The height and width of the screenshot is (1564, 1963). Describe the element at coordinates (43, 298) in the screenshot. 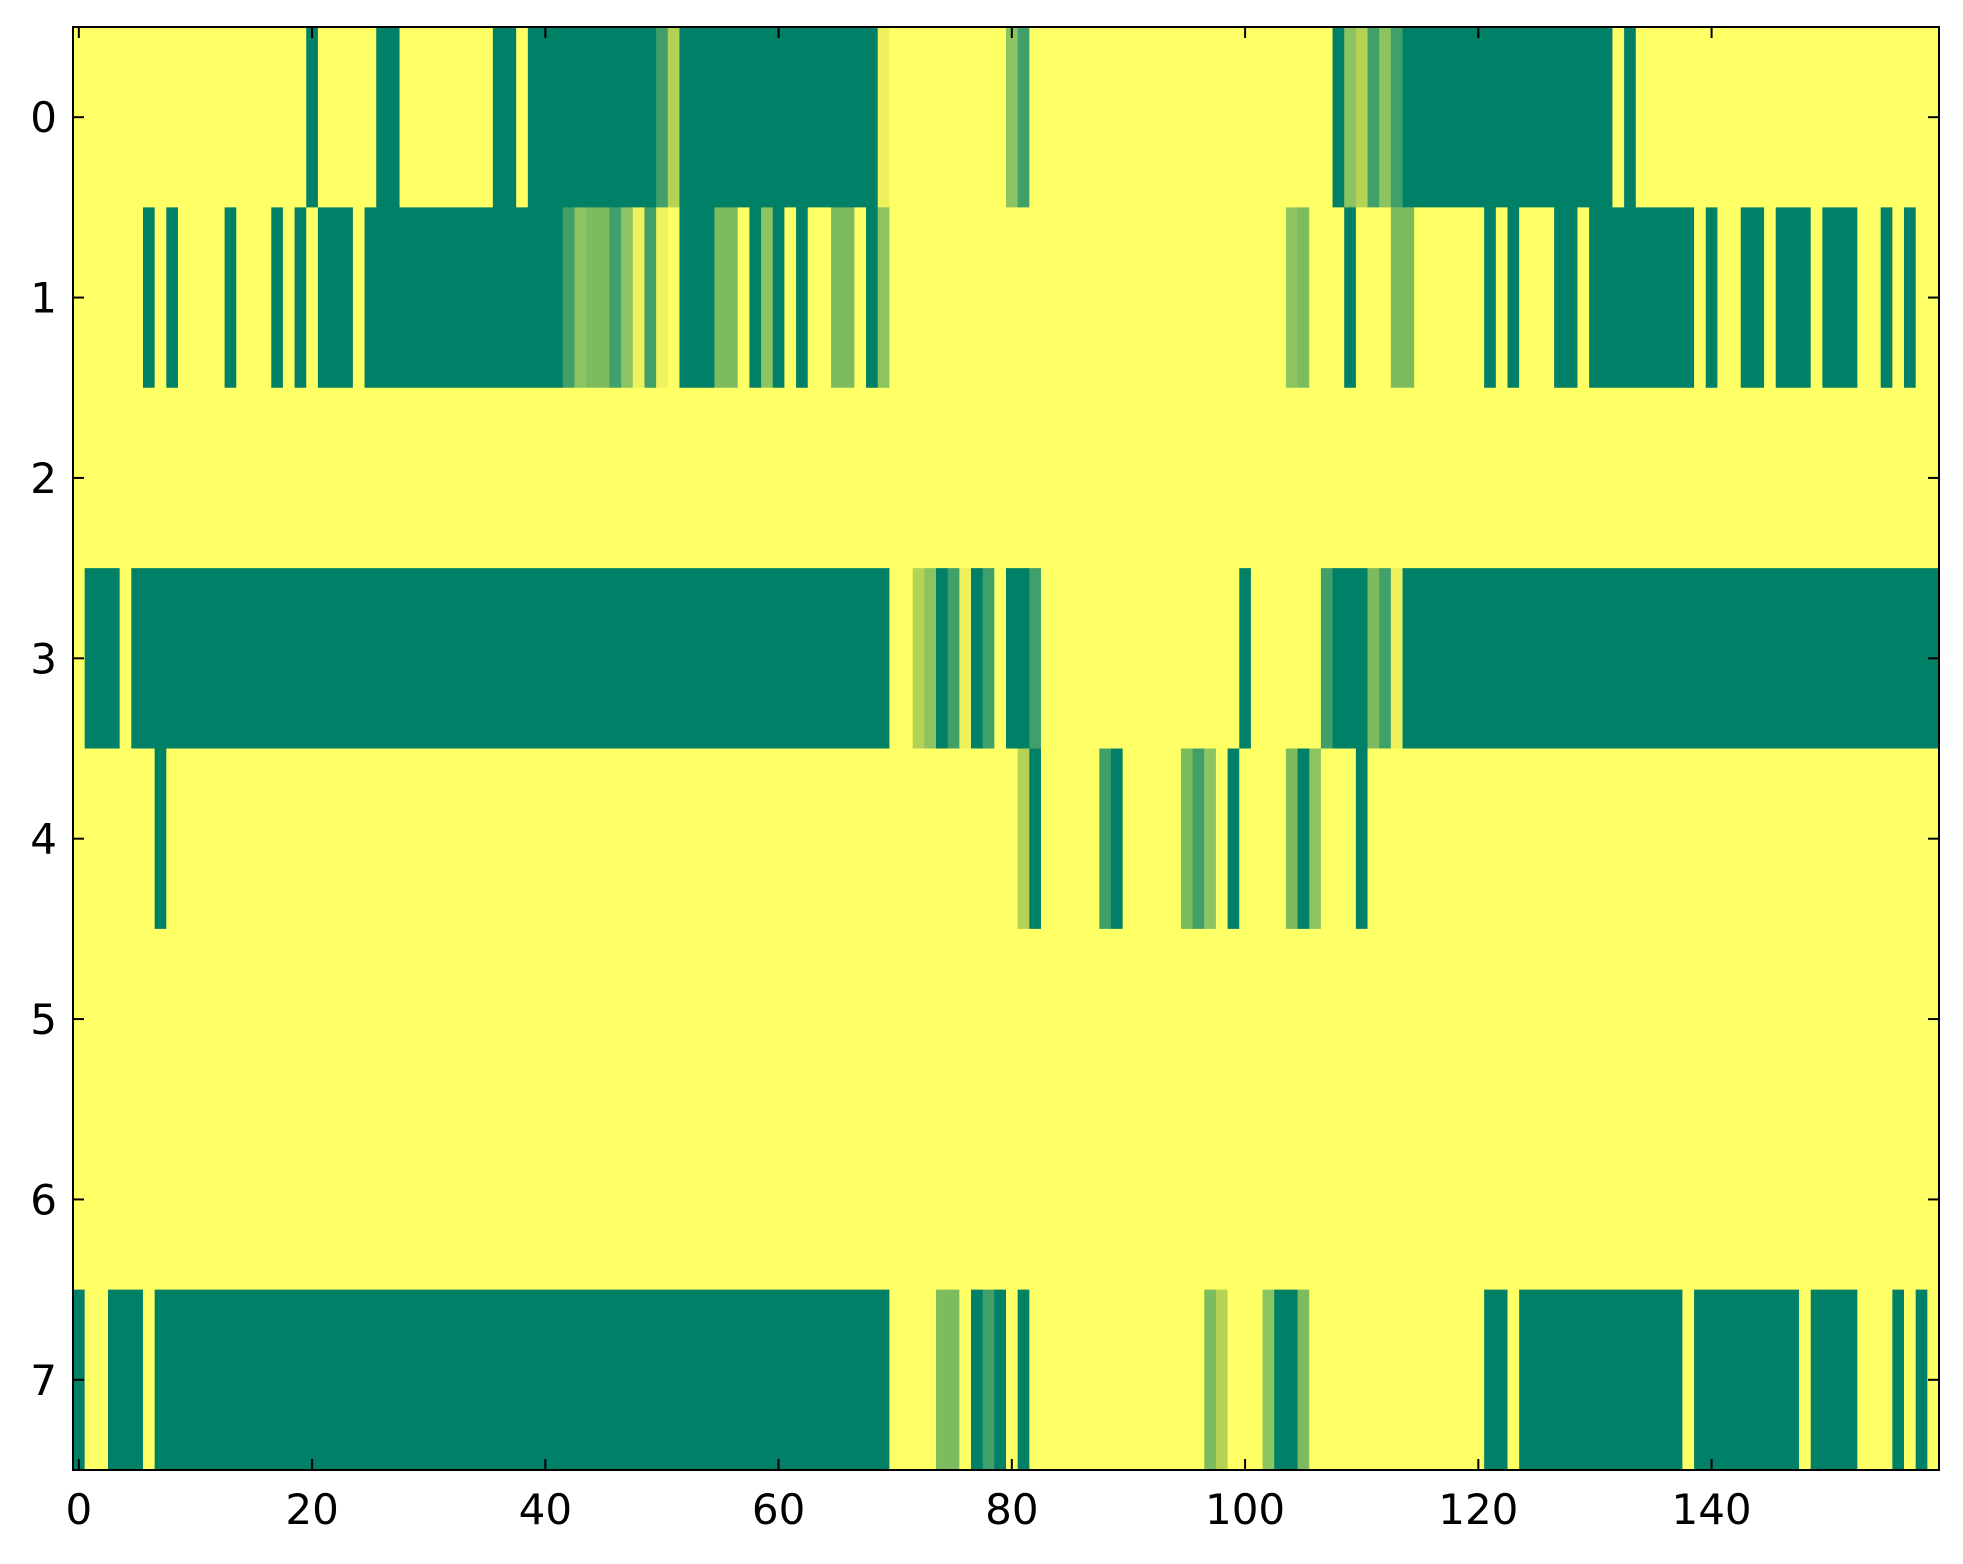

I see `y-tick-label: 1` at that location.